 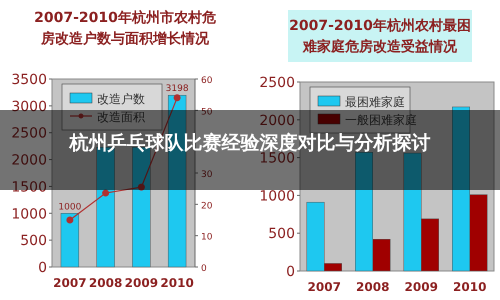 I want to click on chart-title: 2007-2010年杭州市农村危房改造户数与面积增长情况, so click(x=125, y=28).